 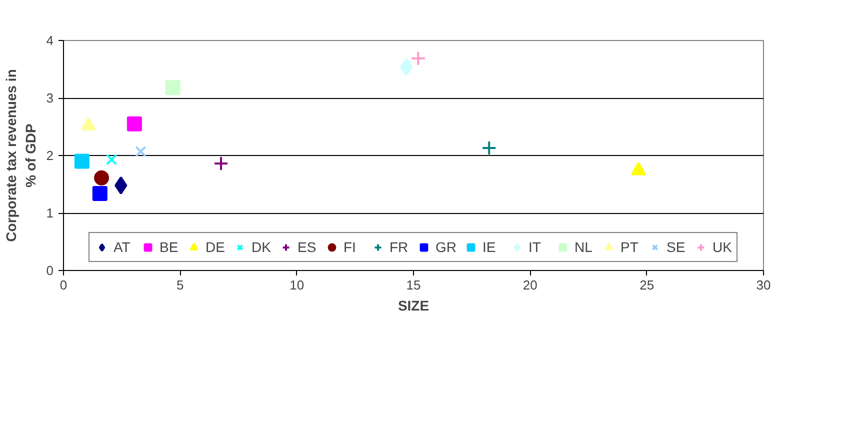 I want to click on y-axis-title: Corporate tax revenues in % of GDP, so click(x=20, y=155).